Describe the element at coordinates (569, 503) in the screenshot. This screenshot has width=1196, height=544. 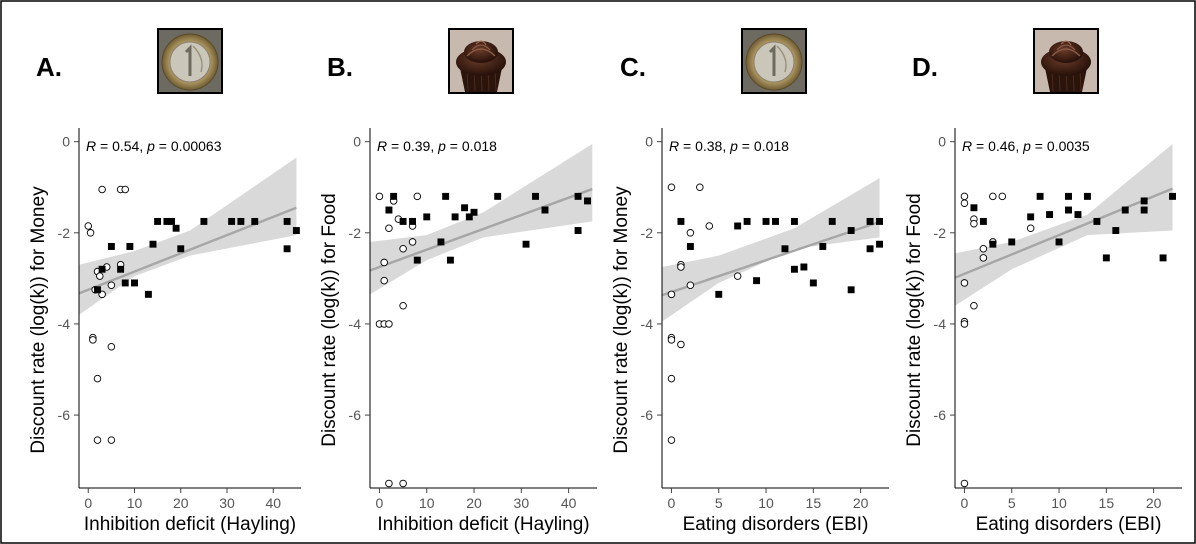
I see `x-tick-label: 40` at that location.